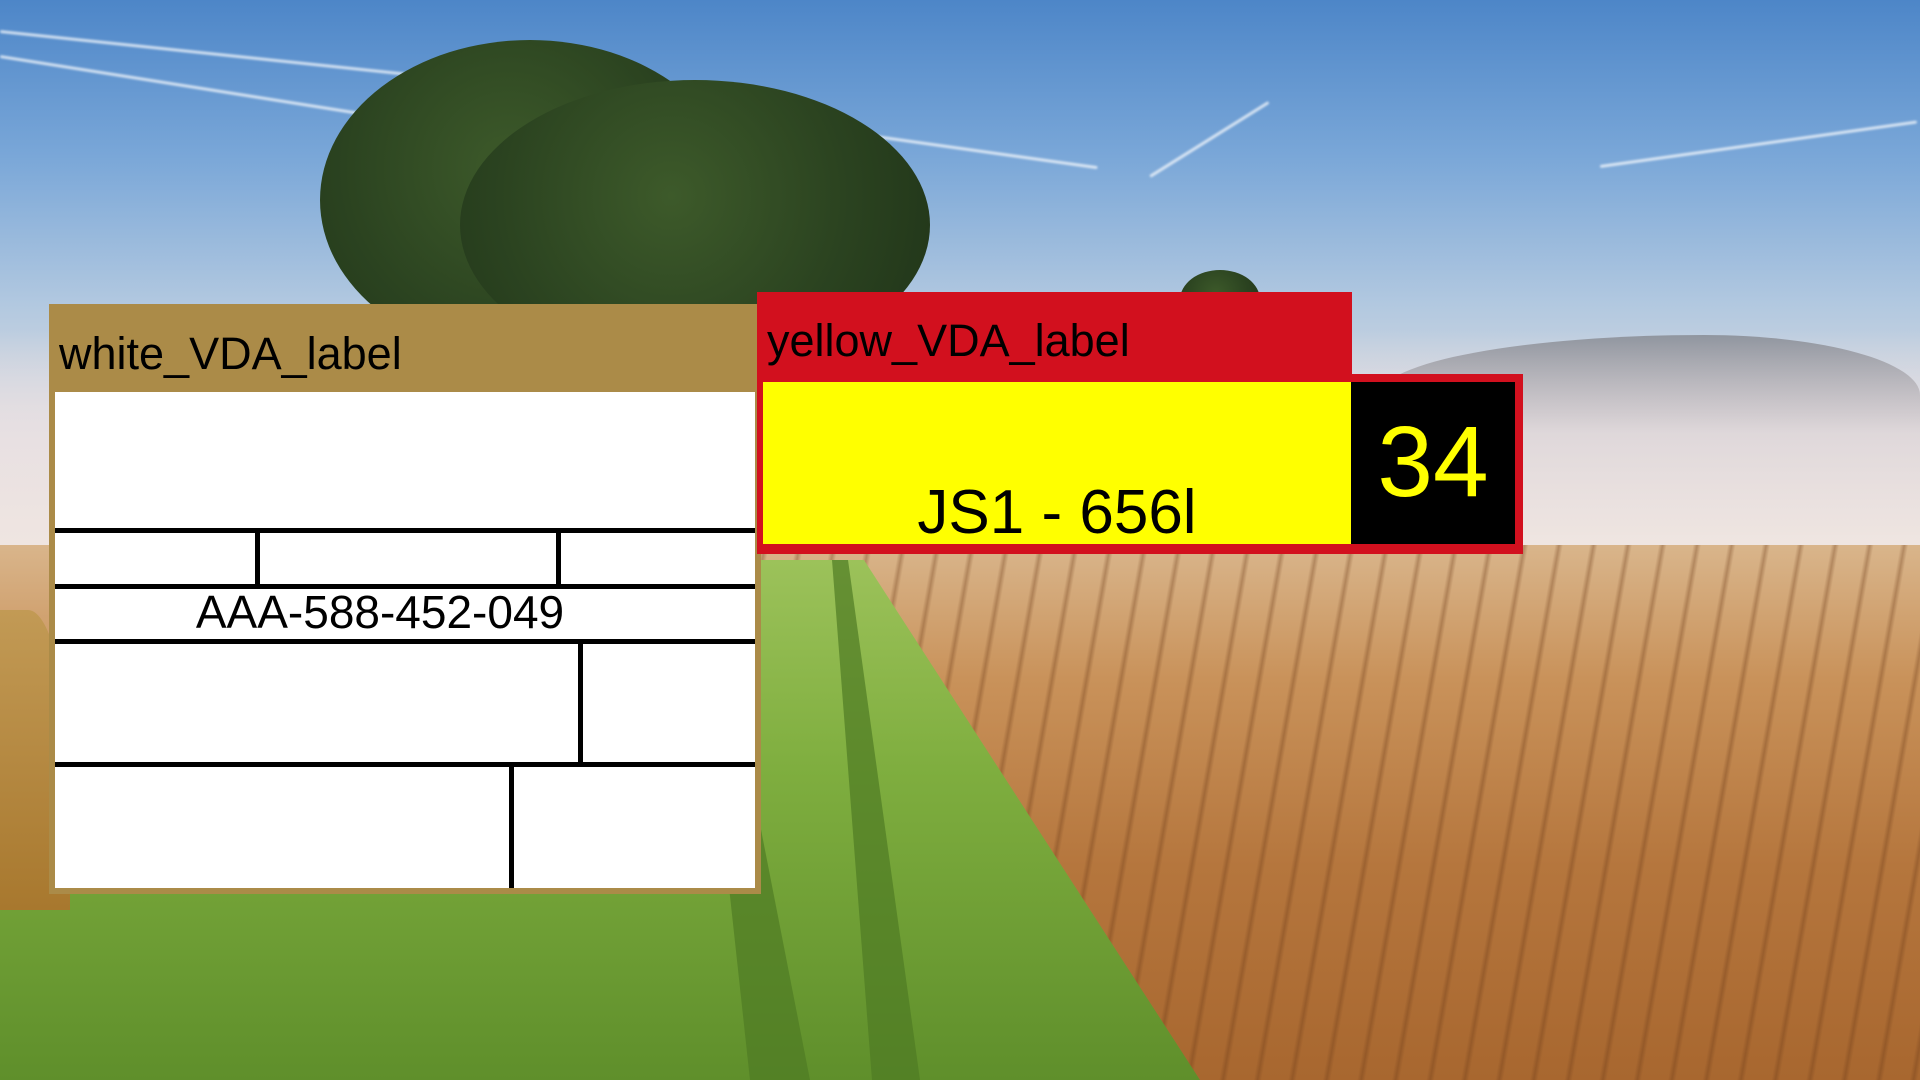  Describe the element at coordinates (1057, 512) in the screenshot. I see `yellow-label-code: JS1 - 656l` at that location.